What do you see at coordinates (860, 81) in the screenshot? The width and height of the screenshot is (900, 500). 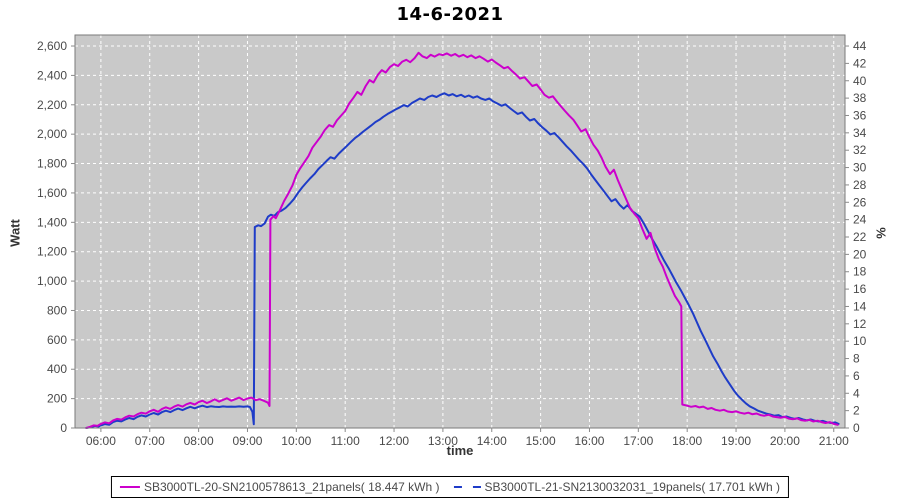 I see `y-axis-tick-label-right: 40` at bounding box center [860, 81].